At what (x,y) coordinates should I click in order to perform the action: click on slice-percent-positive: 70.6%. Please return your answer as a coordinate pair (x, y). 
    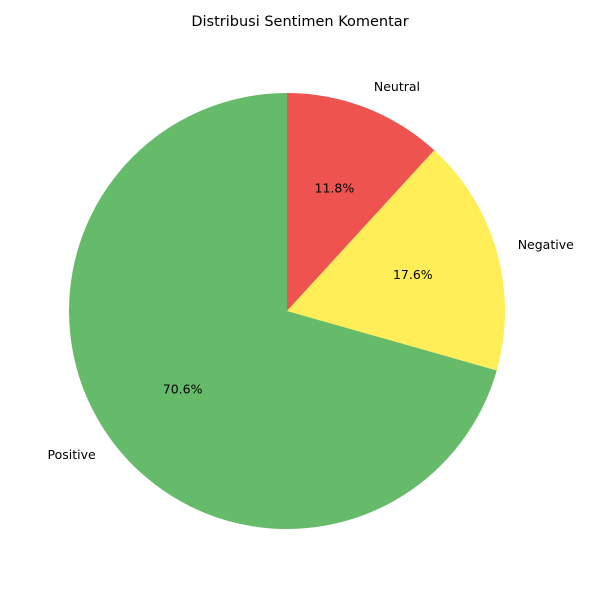
    Looking at the image, I should click on (183, 388).